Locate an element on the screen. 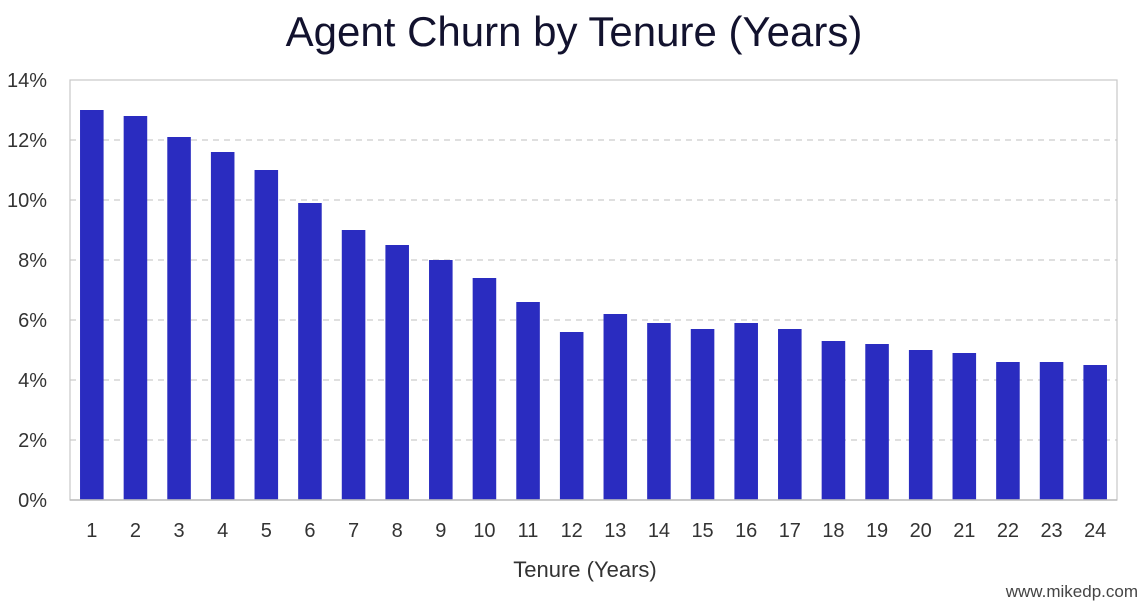  y-tick-label: 4% is located at coordinates (32, 381).